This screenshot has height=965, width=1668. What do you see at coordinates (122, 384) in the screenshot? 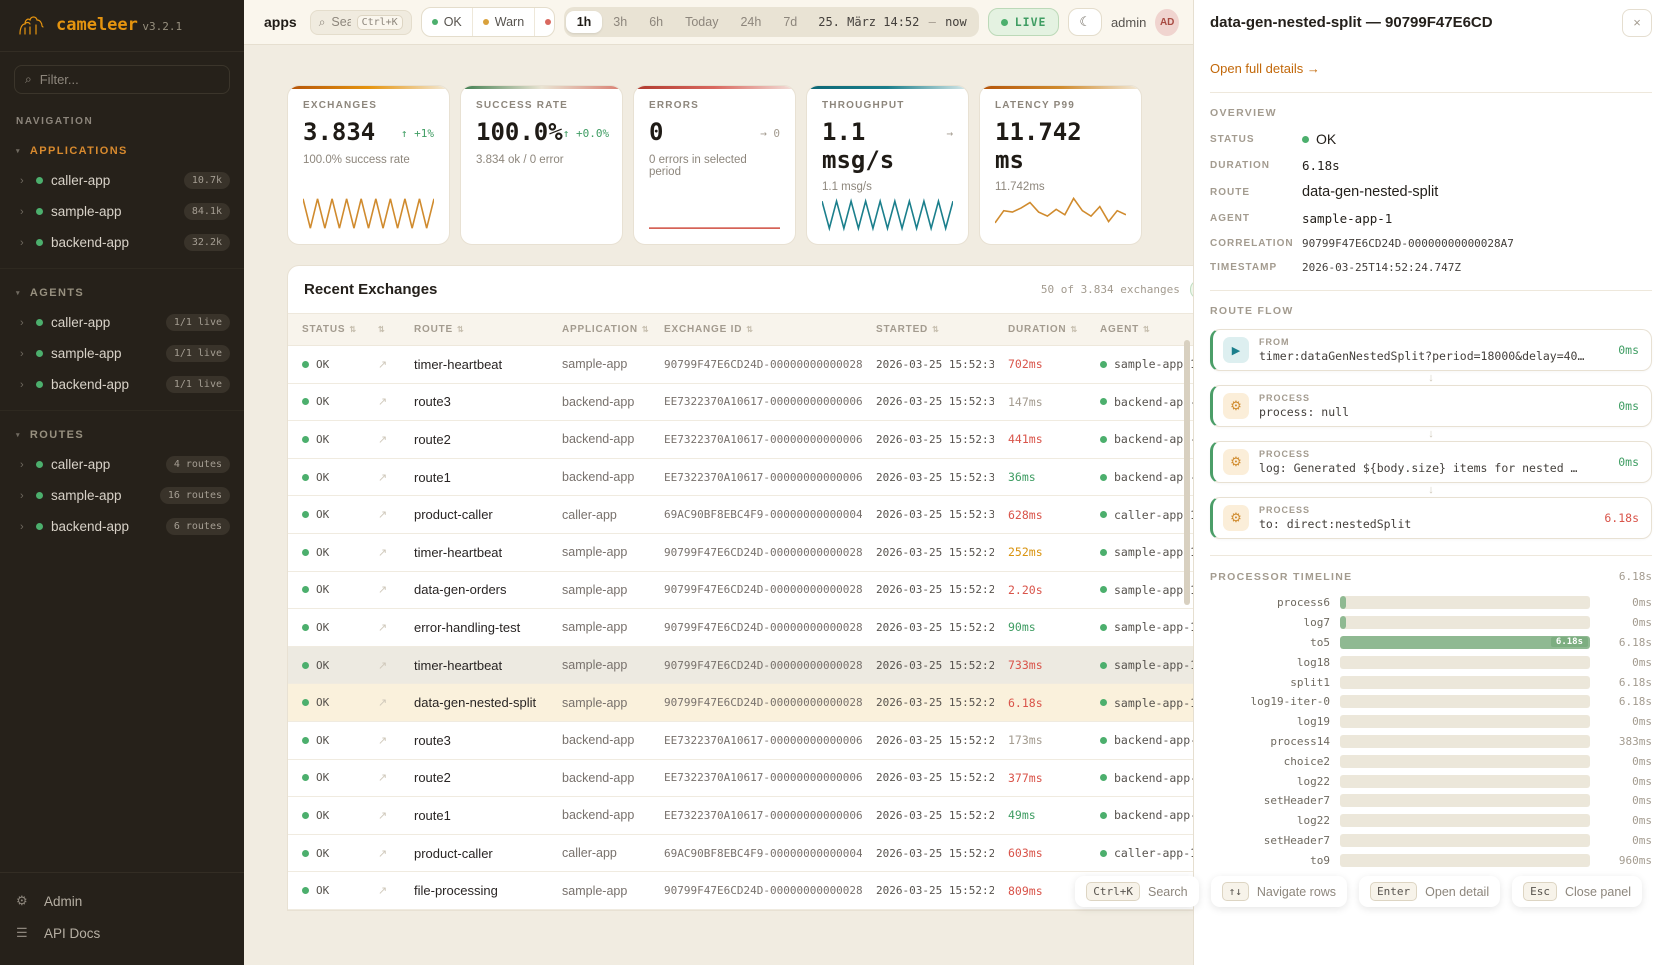
I see `sidebar-item-backend-app: › backend-app 1/1 live` at bounding box center [122, 384].